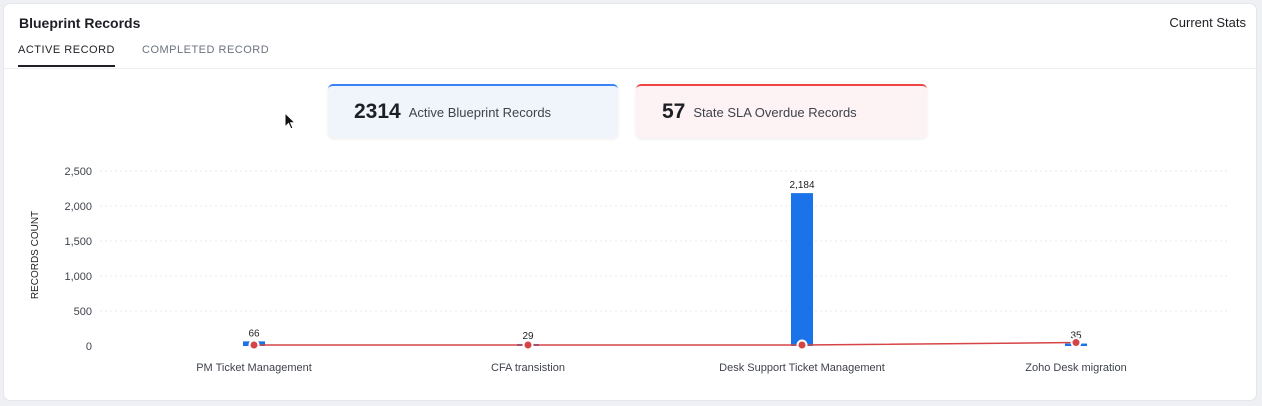  What do you see at coordinates (66, 55) in the screenshot?
I see `tab-active-record: ACTIVE RECORD` at bounding box center [66, 55].